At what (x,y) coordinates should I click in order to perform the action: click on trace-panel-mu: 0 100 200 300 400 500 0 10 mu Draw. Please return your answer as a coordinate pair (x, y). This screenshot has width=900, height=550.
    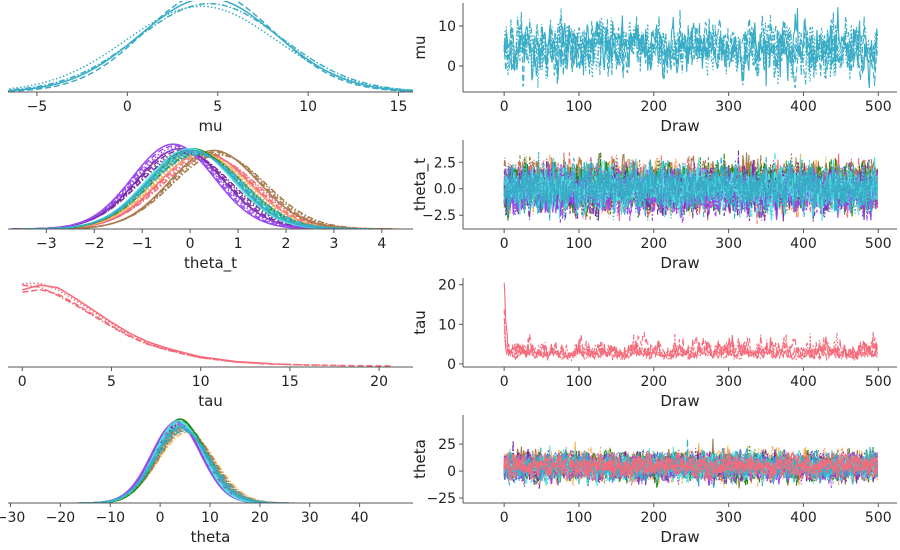
    Looking at the image, I should click on (654, 69).